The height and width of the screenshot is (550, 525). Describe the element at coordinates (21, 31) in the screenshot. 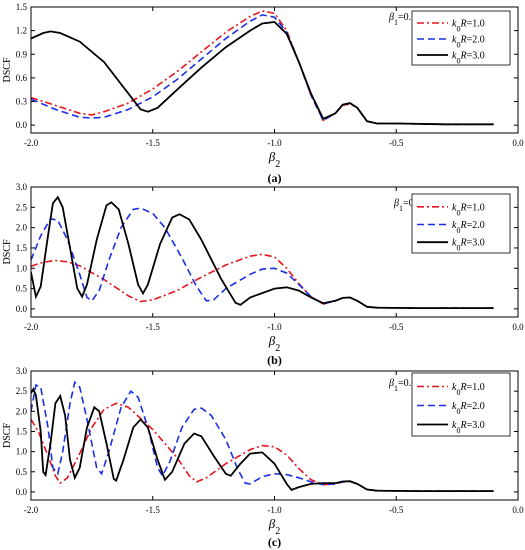

I see `y-tick-label: 1.2` at that location.